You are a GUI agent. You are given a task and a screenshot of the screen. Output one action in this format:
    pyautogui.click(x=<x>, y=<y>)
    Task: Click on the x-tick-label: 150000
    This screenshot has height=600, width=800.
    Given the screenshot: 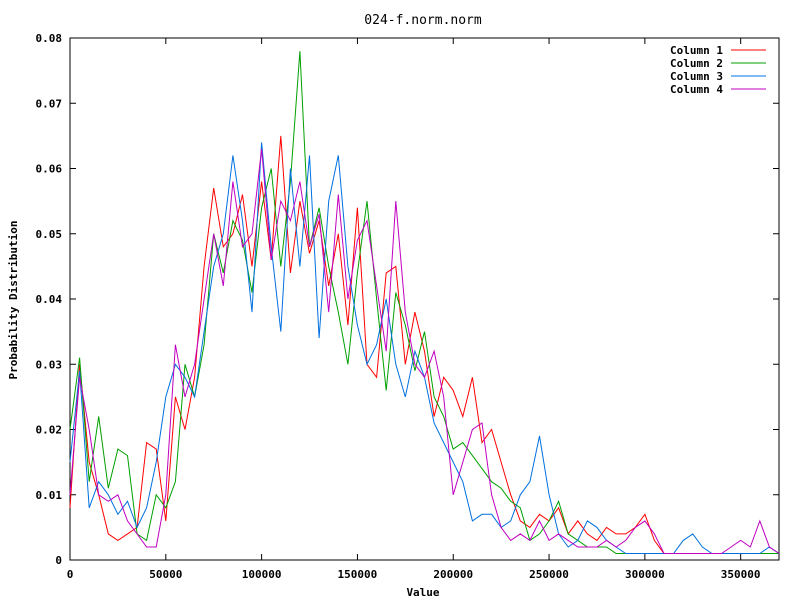 What is the action you would take?
    pyautogui.click(x=358, y=574)
    